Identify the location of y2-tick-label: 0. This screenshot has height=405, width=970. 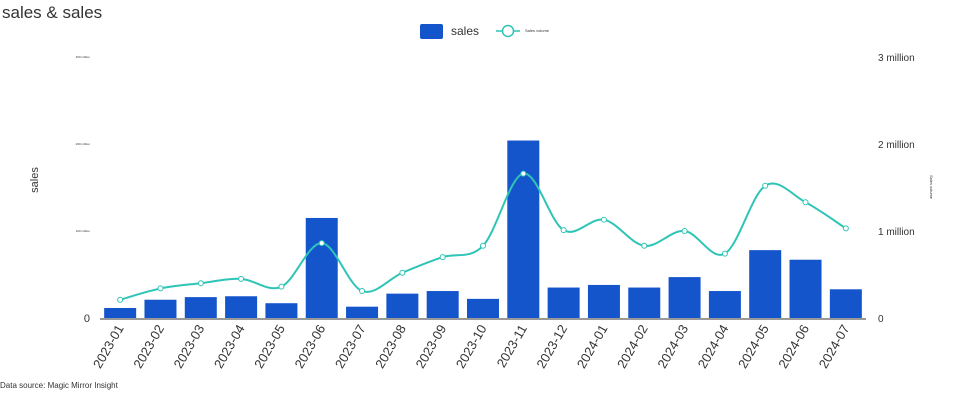
(881, 319).